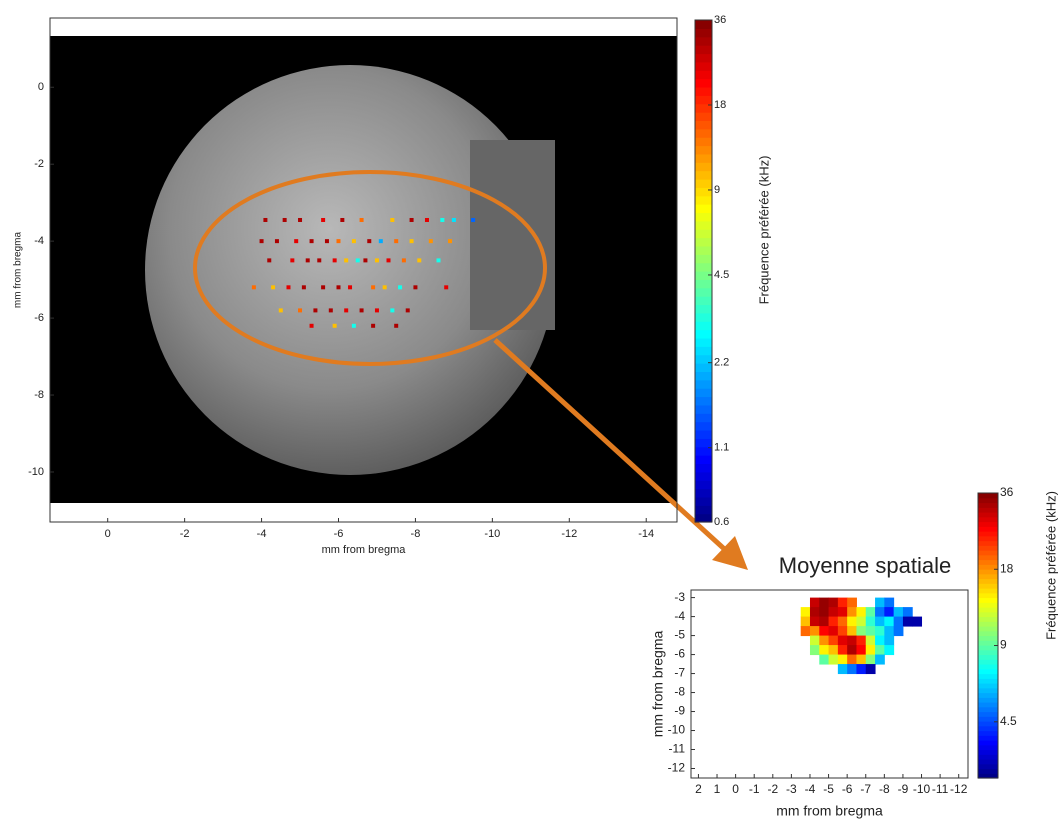 The width and height of the screenshot is (1063, 823). What do you see at coordinates (36, 472) in the screenshot?
I see `y-tick-label: -10` at bounding box center [36, 472].